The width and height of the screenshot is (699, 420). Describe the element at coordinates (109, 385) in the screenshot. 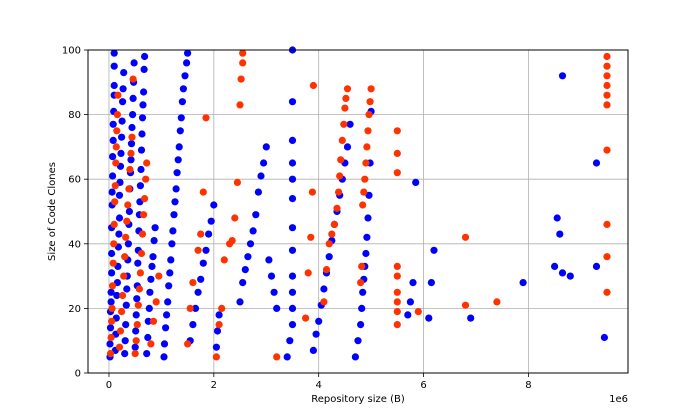

I see `x-tick-label: 0` at that location.